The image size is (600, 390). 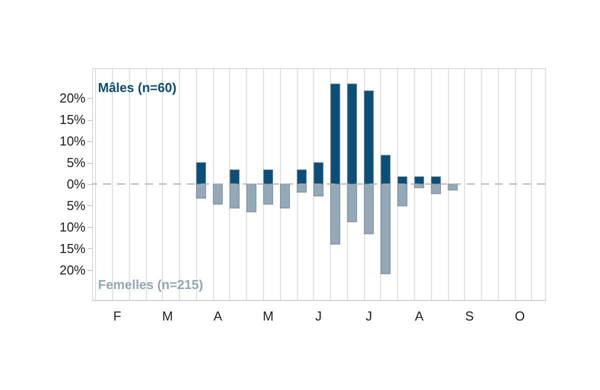 What do you see at coordinates (151, 284) in the screenshot?
I see `text: Femelles (n=215)` at bounding box center [151, 284].